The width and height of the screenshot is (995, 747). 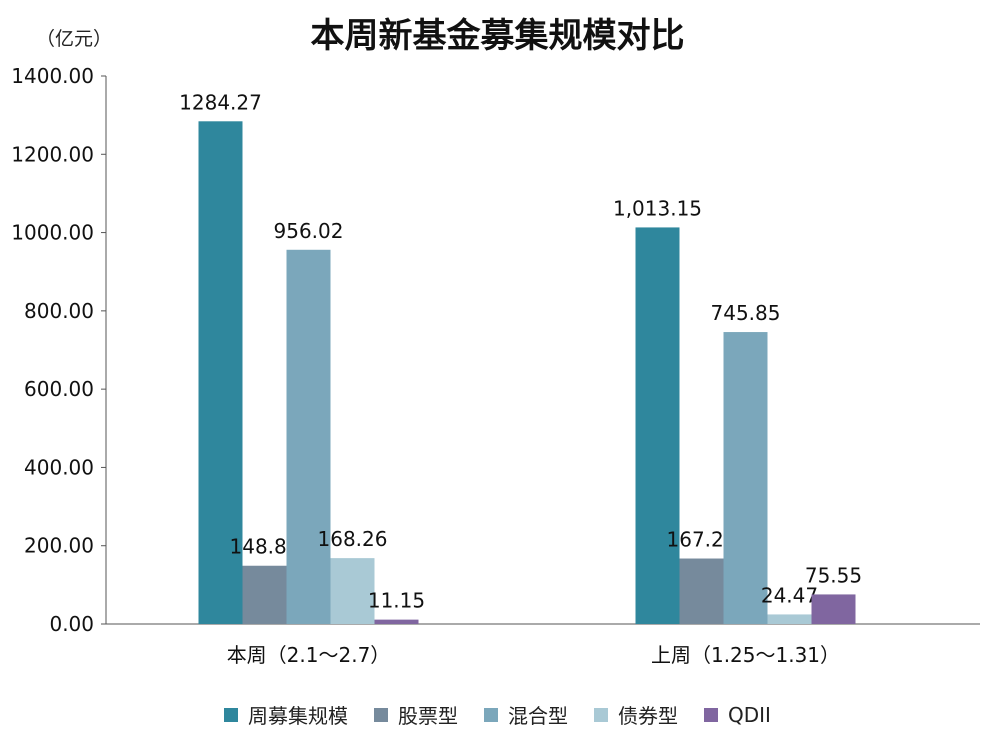 I want to click on y-tick-label: 600.00, so click(x=59, y=389).